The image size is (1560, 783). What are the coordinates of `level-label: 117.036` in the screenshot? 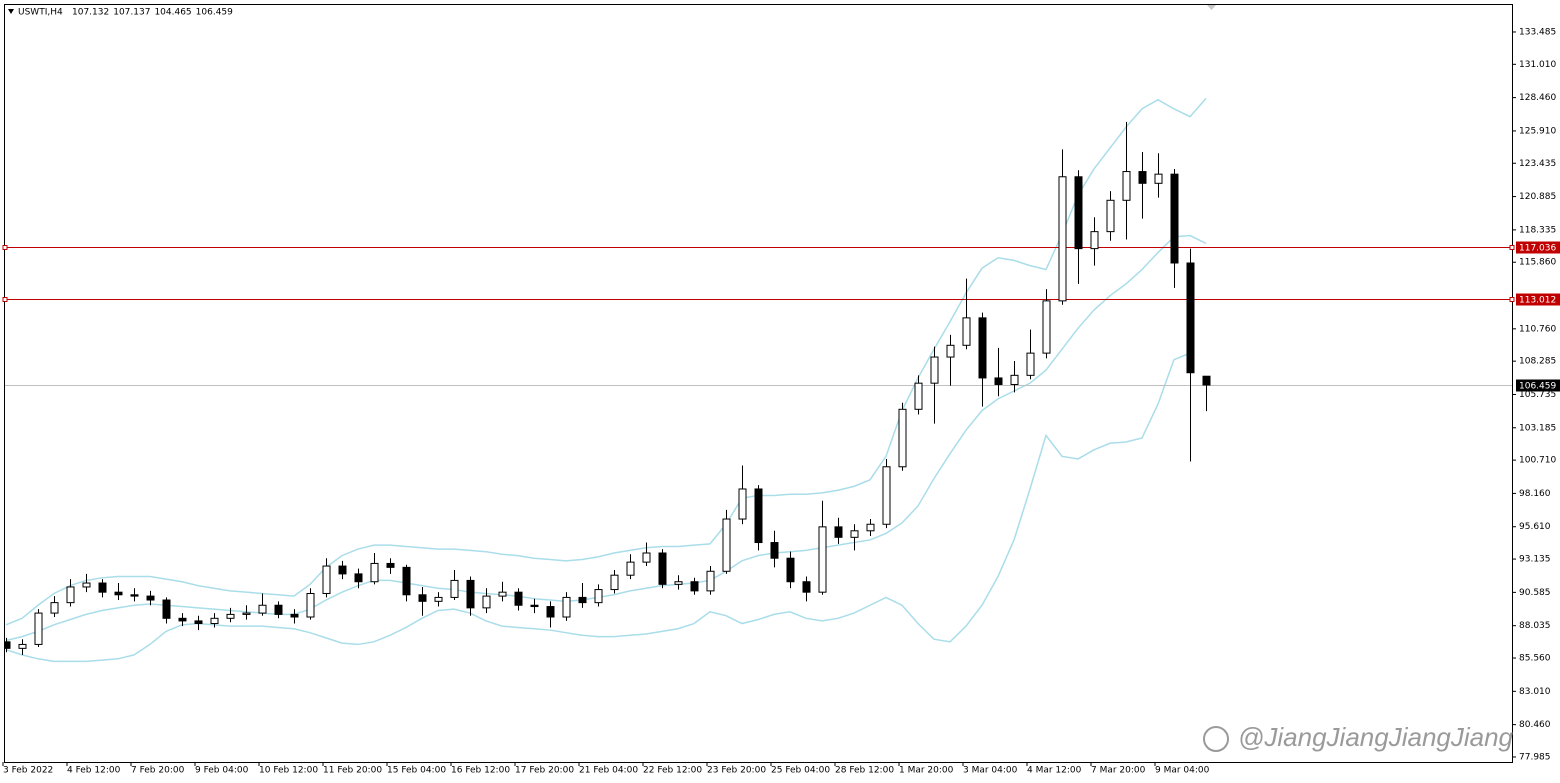 It's located at (1537, 249).